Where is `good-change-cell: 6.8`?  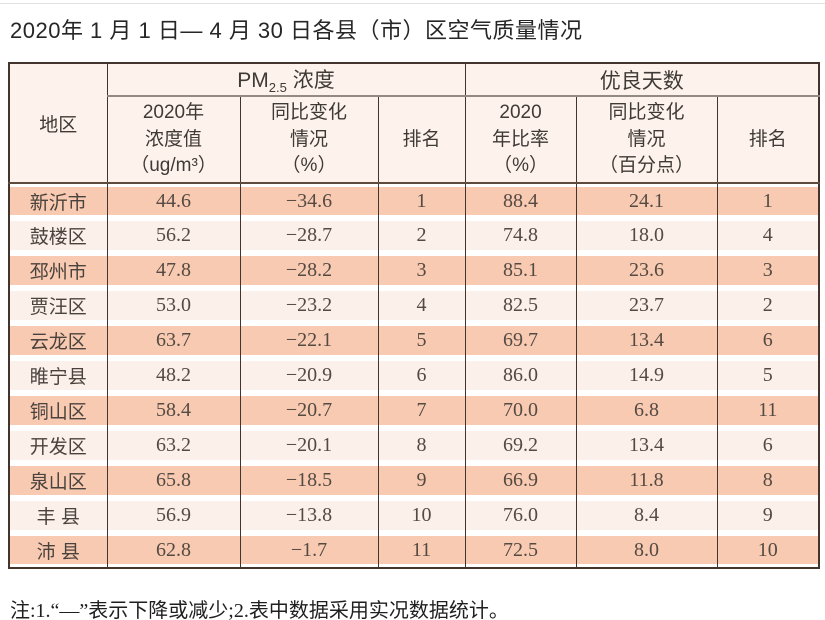 good-change-cell: 6.8 is located at coordinates (646, 411).